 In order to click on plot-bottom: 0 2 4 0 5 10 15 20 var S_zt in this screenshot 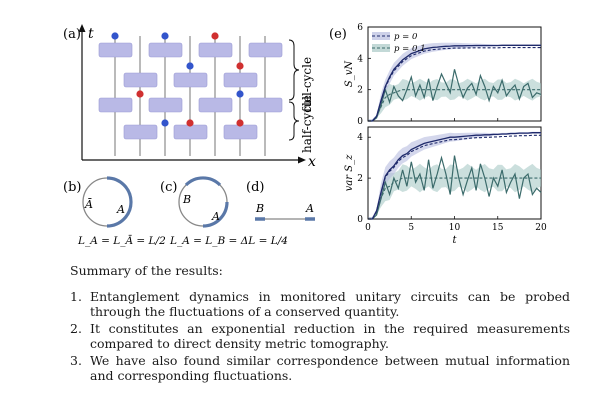, I will do `click(445, 186)`.